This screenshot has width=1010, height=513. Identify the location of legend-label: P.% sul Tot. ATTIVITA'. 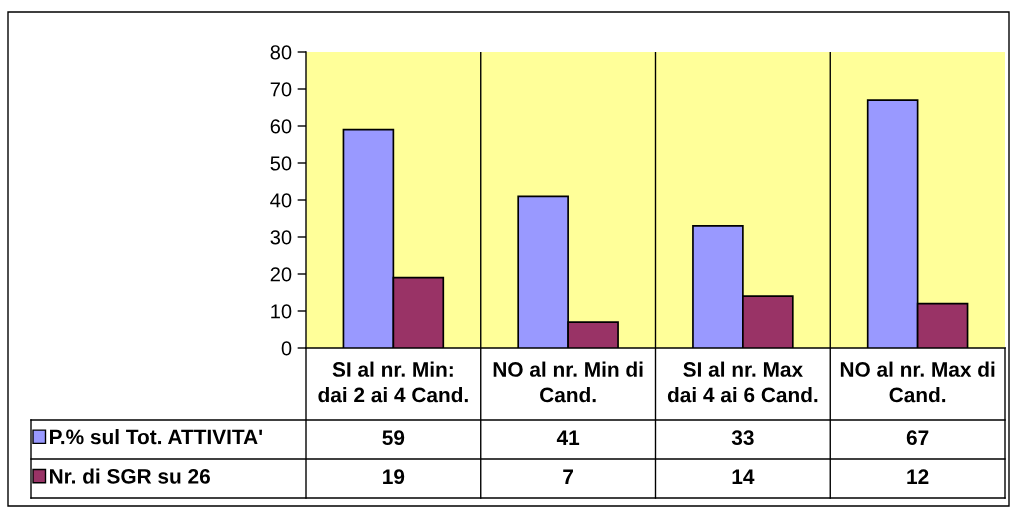
(156, 437).